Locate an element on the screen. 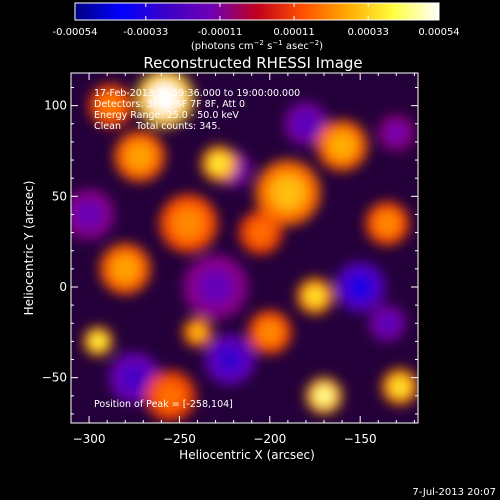  annotation-detectors: Detectors: 3F 4F 6F 7F 8F, Att 0 is located at coordinates (169, 104).